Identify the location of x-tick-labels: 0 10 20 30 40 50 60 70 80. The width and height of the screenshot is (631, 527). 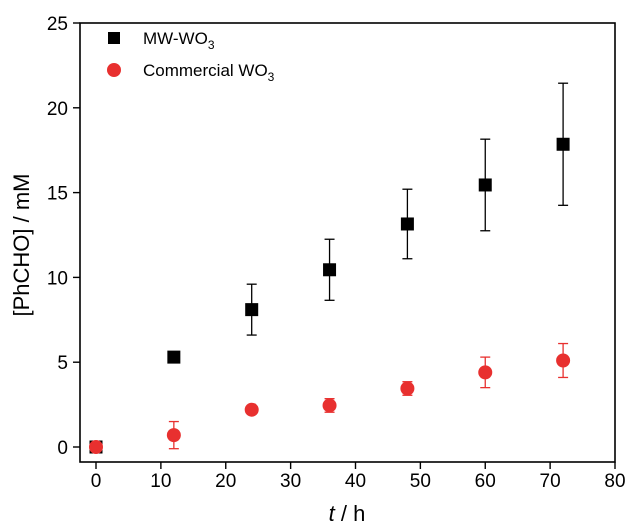
(358, 481).